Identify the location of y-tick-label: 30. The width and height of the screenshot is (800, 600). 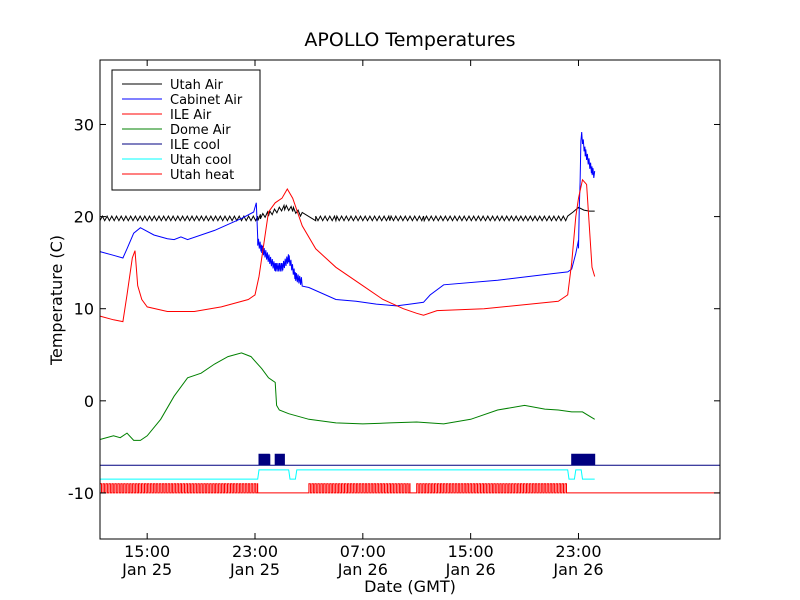
(84, 124).